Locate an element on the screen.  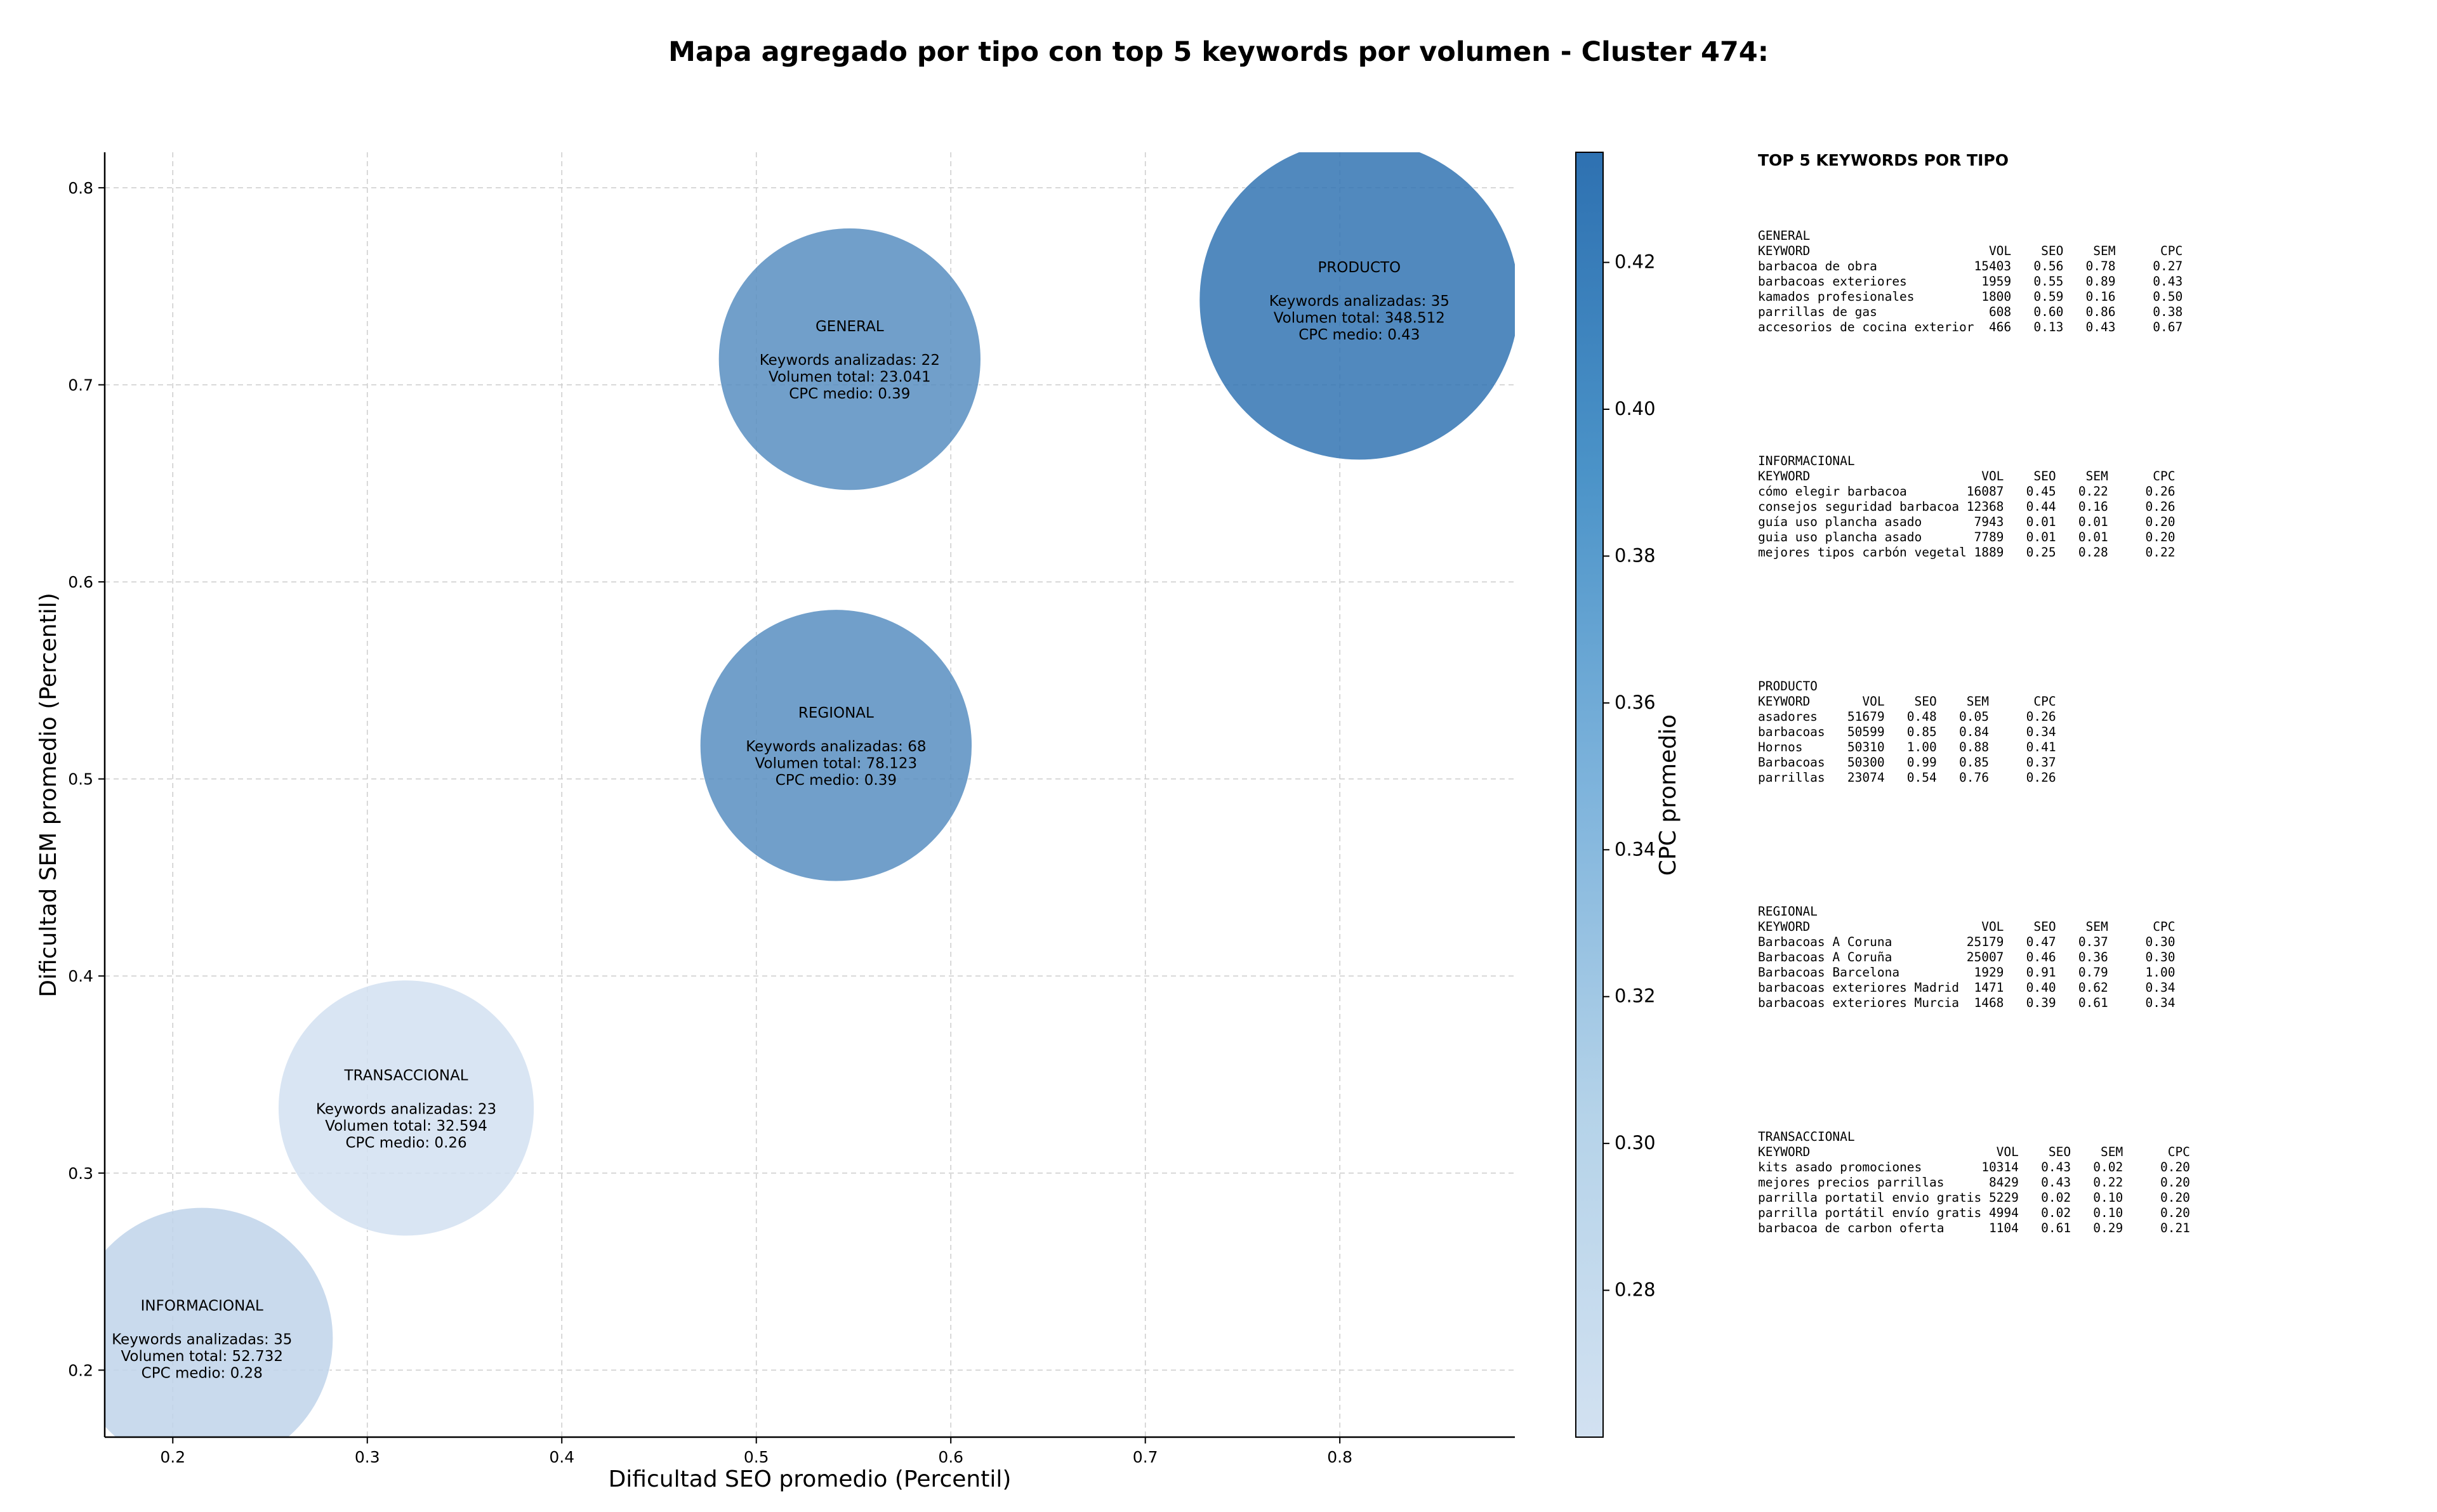
y-tick-label: 0.8 is located at coordinates (80, 188).